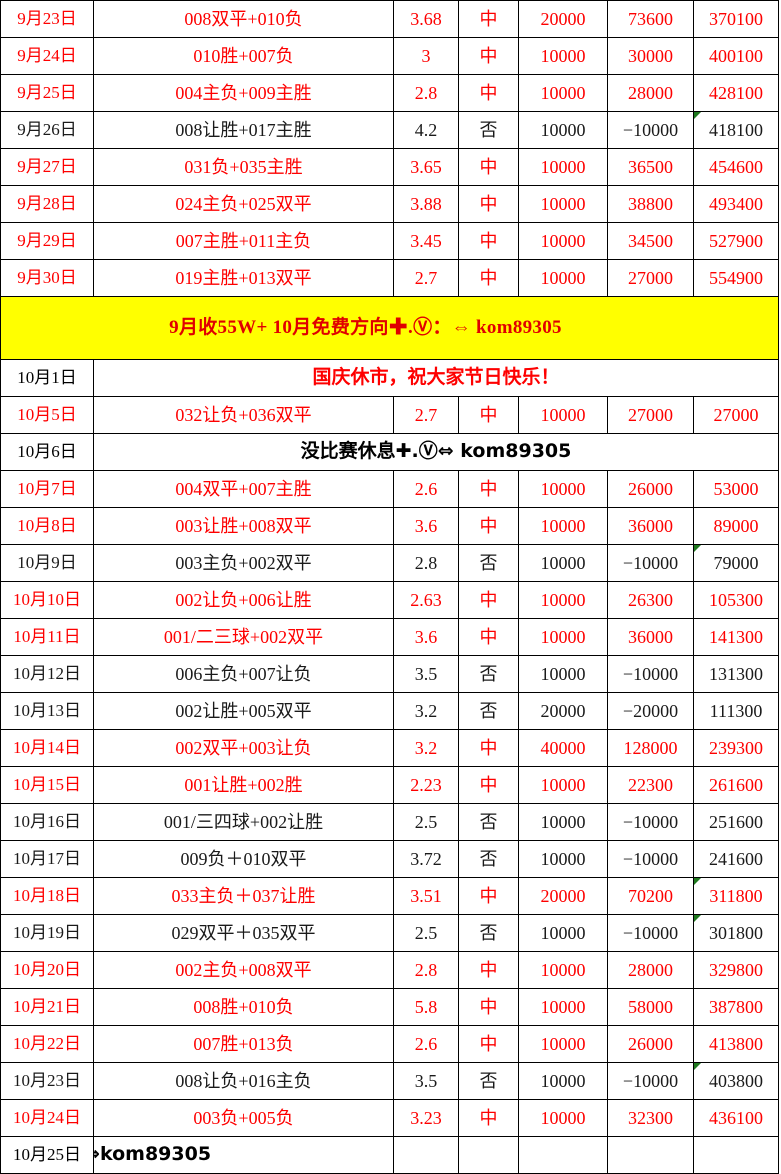  Describe the element at coordinates (389, 1155) in the screenshot. I see `info-row: 10月25日方案已出✚.Ⓥ⇔kom89305` at that location.